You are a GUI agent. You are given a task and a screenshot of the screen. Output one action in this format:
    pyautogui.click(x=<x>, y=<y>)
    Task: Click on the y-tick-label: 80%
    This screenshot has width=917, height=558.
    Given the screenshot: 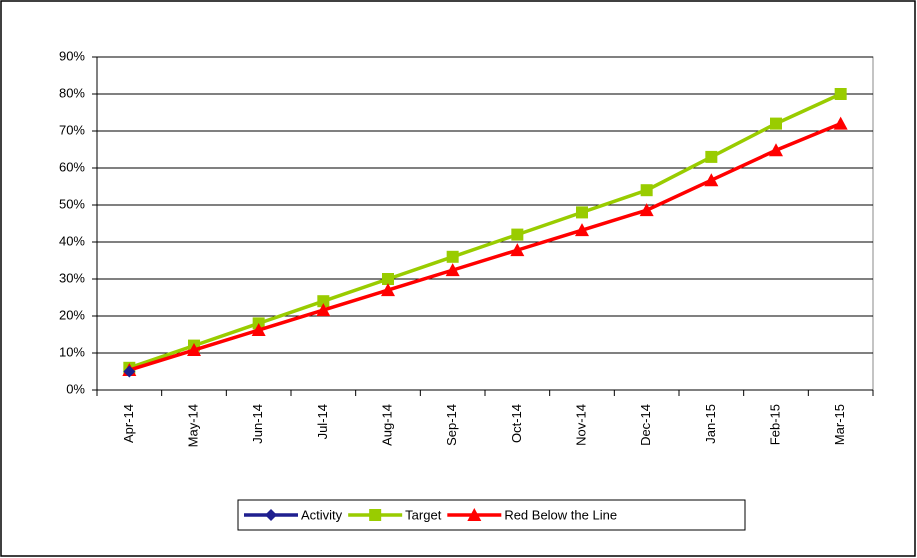 What is the action you would take?
    pyautogui.click(x=72, y=92)
    